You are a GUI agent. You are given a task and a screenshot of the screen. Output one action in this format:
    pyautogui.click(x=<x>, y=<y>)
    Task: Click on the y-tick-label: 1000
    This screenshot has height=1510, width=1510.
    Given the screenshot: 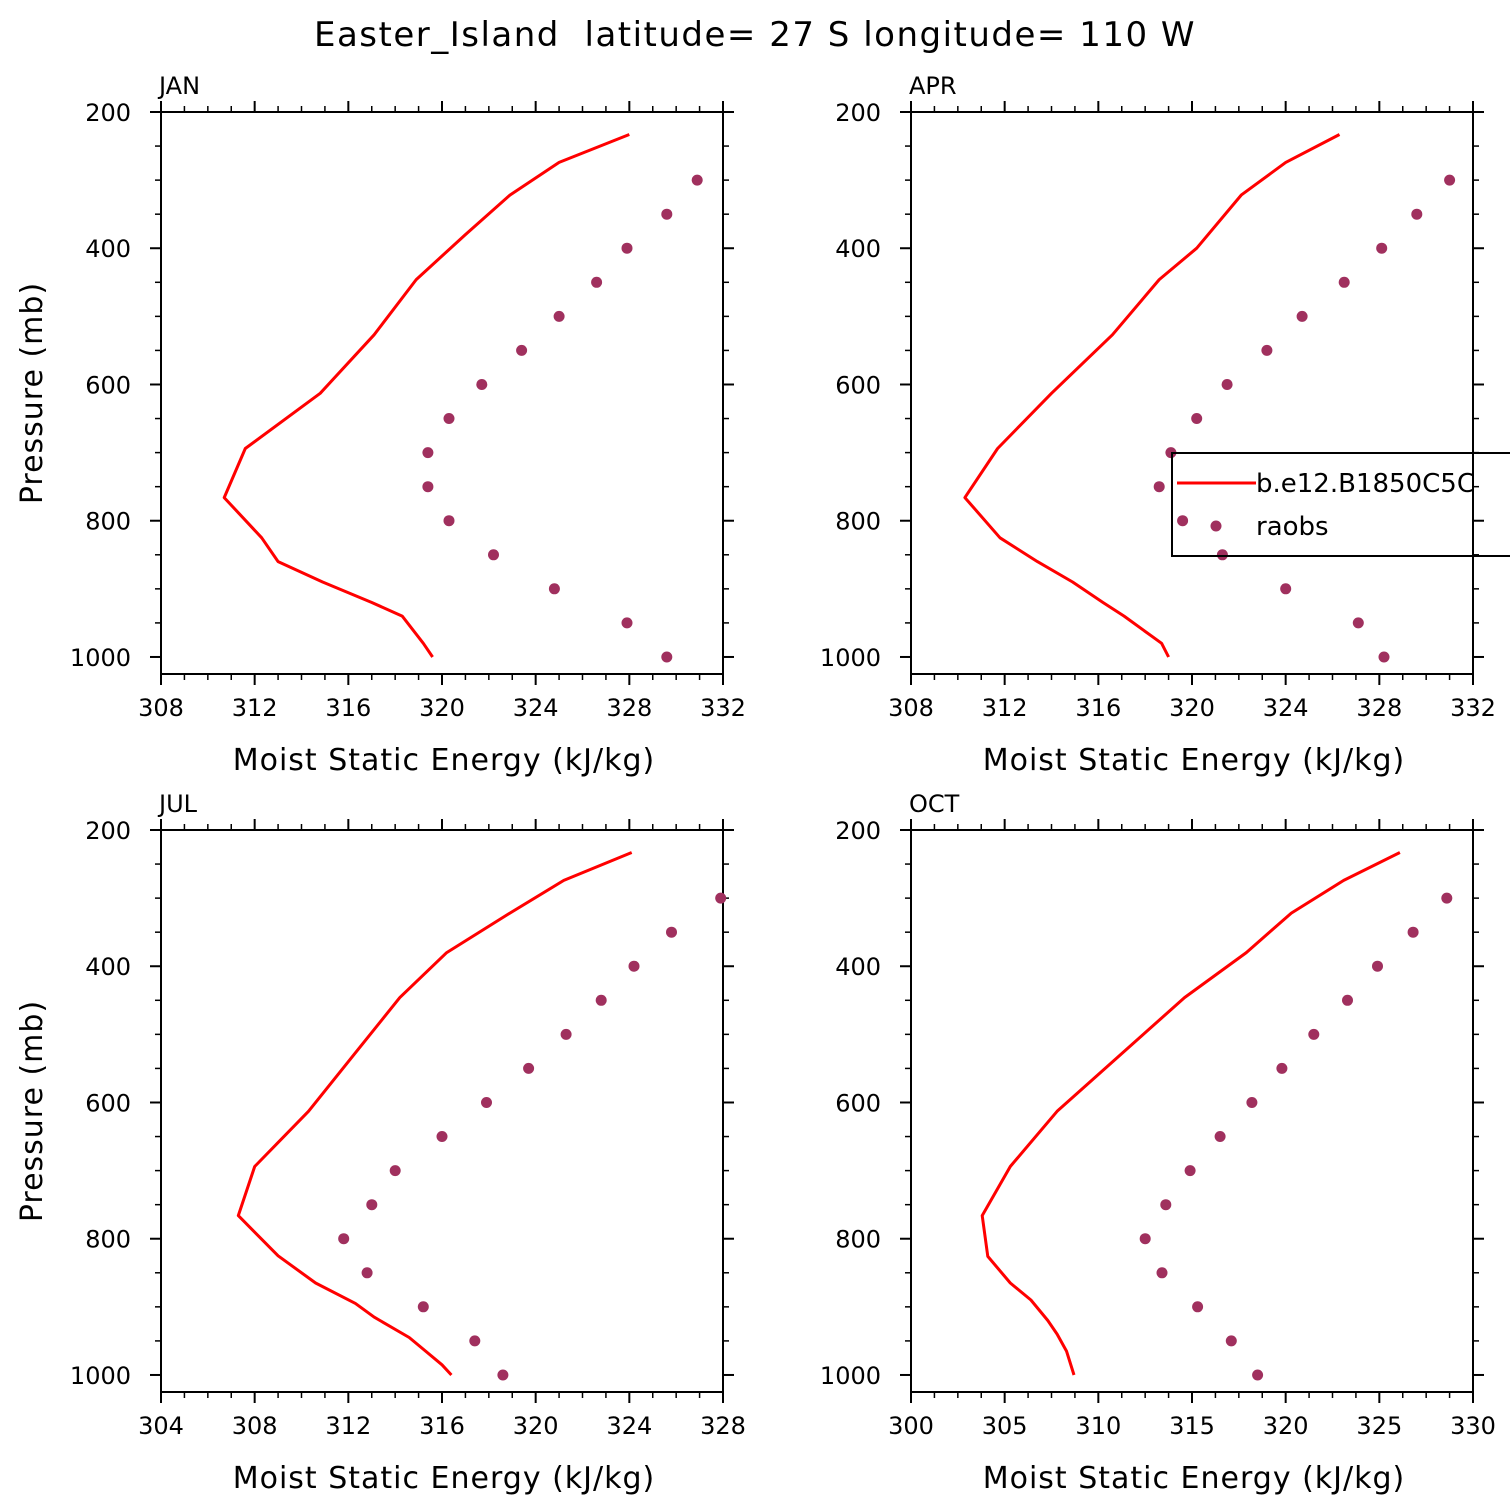 What is the action you would take?
    pyautogui.click(x=850, y=1376)
    